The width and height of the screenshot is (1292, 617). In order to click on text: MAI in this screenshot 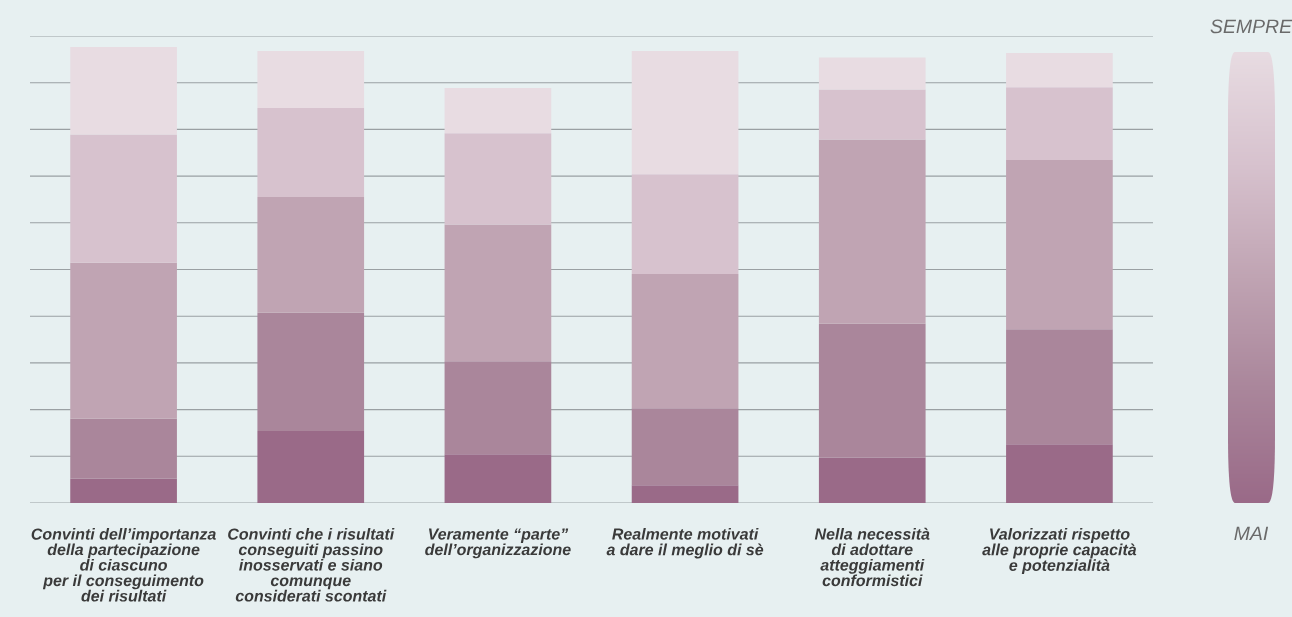, I will do `click(1251, 533)`.